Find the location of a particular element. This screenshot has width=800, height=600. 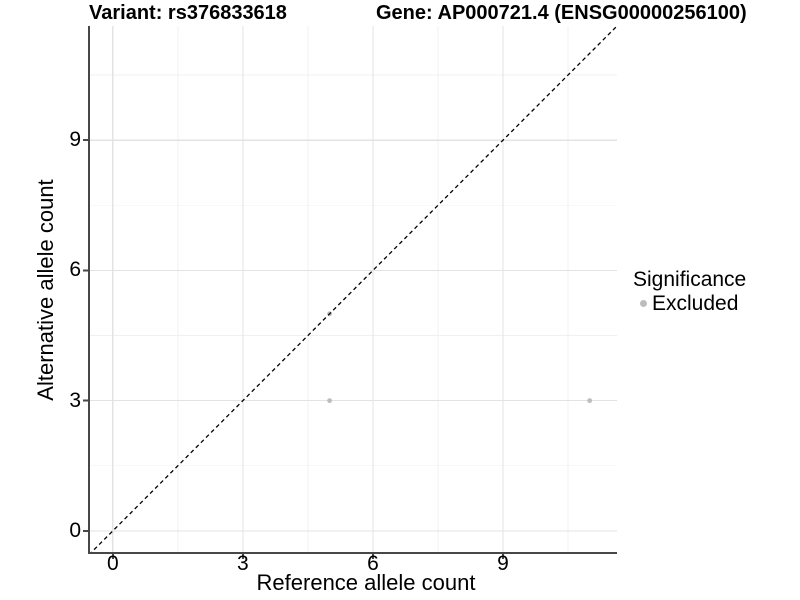

y-tick-label: 3 is located at coordinates (75, 400).